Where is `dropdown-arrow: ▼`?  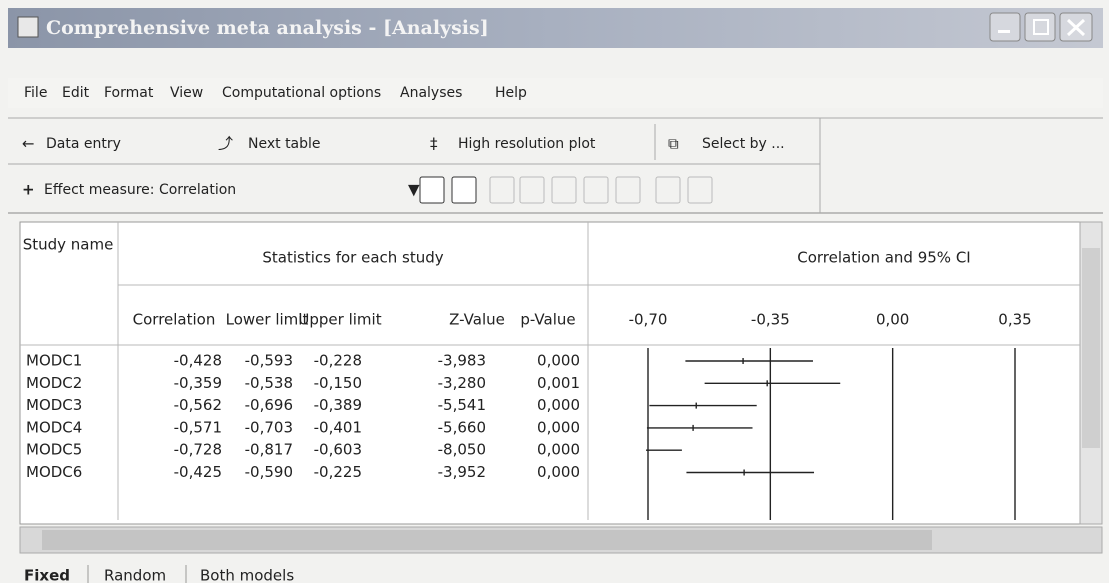 dropdown-arrow: ▼ is located at coordinates (414, 190).